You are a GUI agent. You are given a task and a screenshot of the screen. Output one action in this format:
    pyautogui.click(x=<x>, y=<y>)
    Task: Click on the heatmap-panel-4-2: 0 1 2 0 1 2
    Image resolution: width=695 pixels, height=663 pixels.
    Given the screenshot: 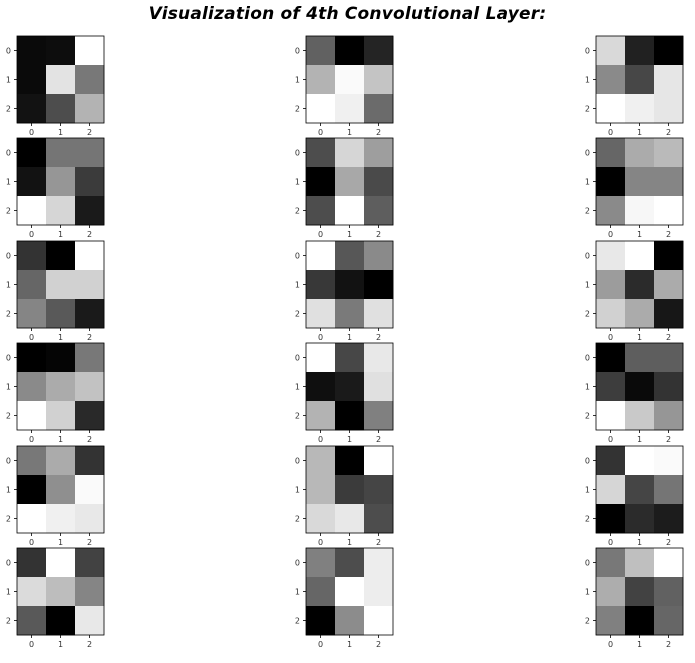 What is the action you would take?
    pyautogui.click(x=344, y=393)
    